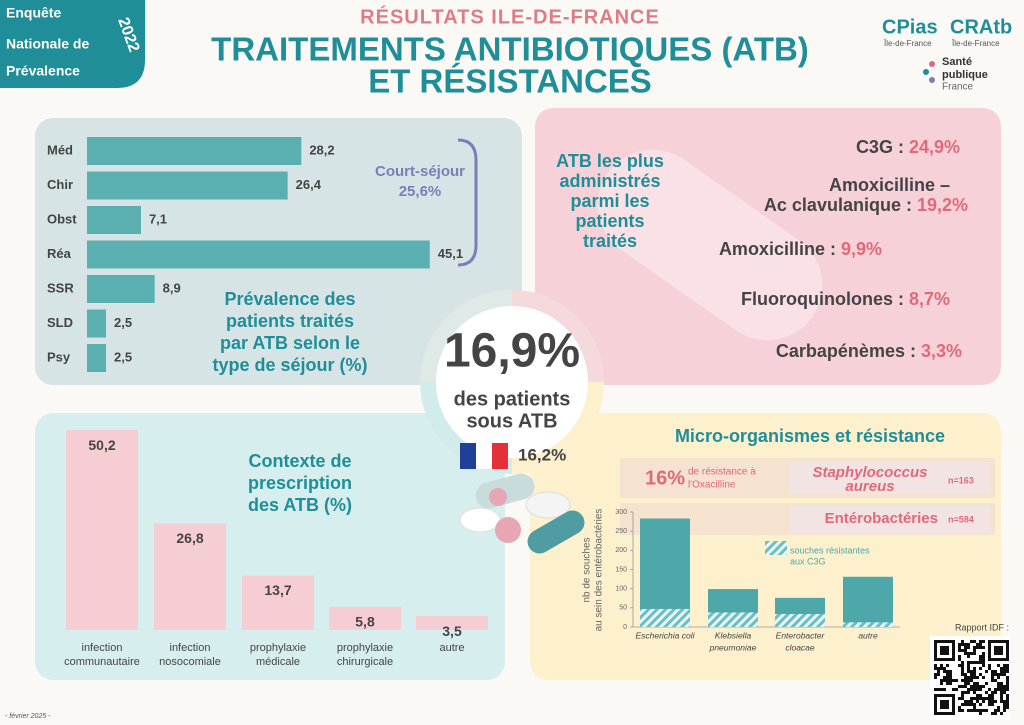  I want to click on chart-title: prescription, so click(300, 483).